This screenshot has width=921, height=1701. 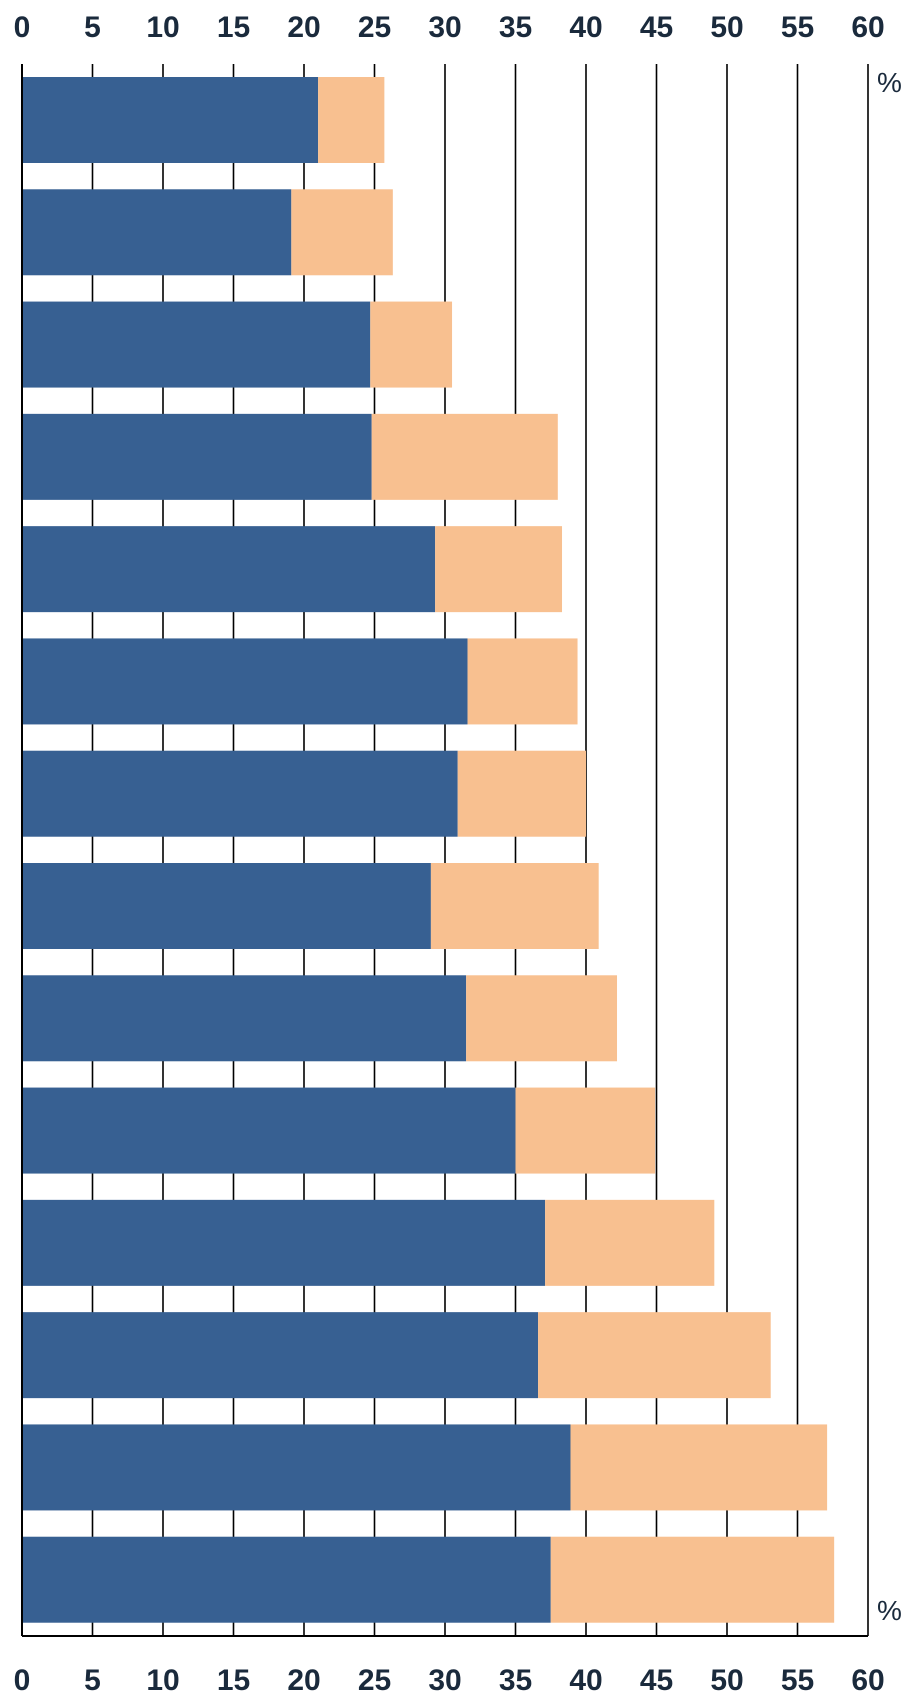 What do you see at coordinates (374, 27) in the screenshot?
I see `top-tick-label-25: 25` at bounding box center [374, 27].